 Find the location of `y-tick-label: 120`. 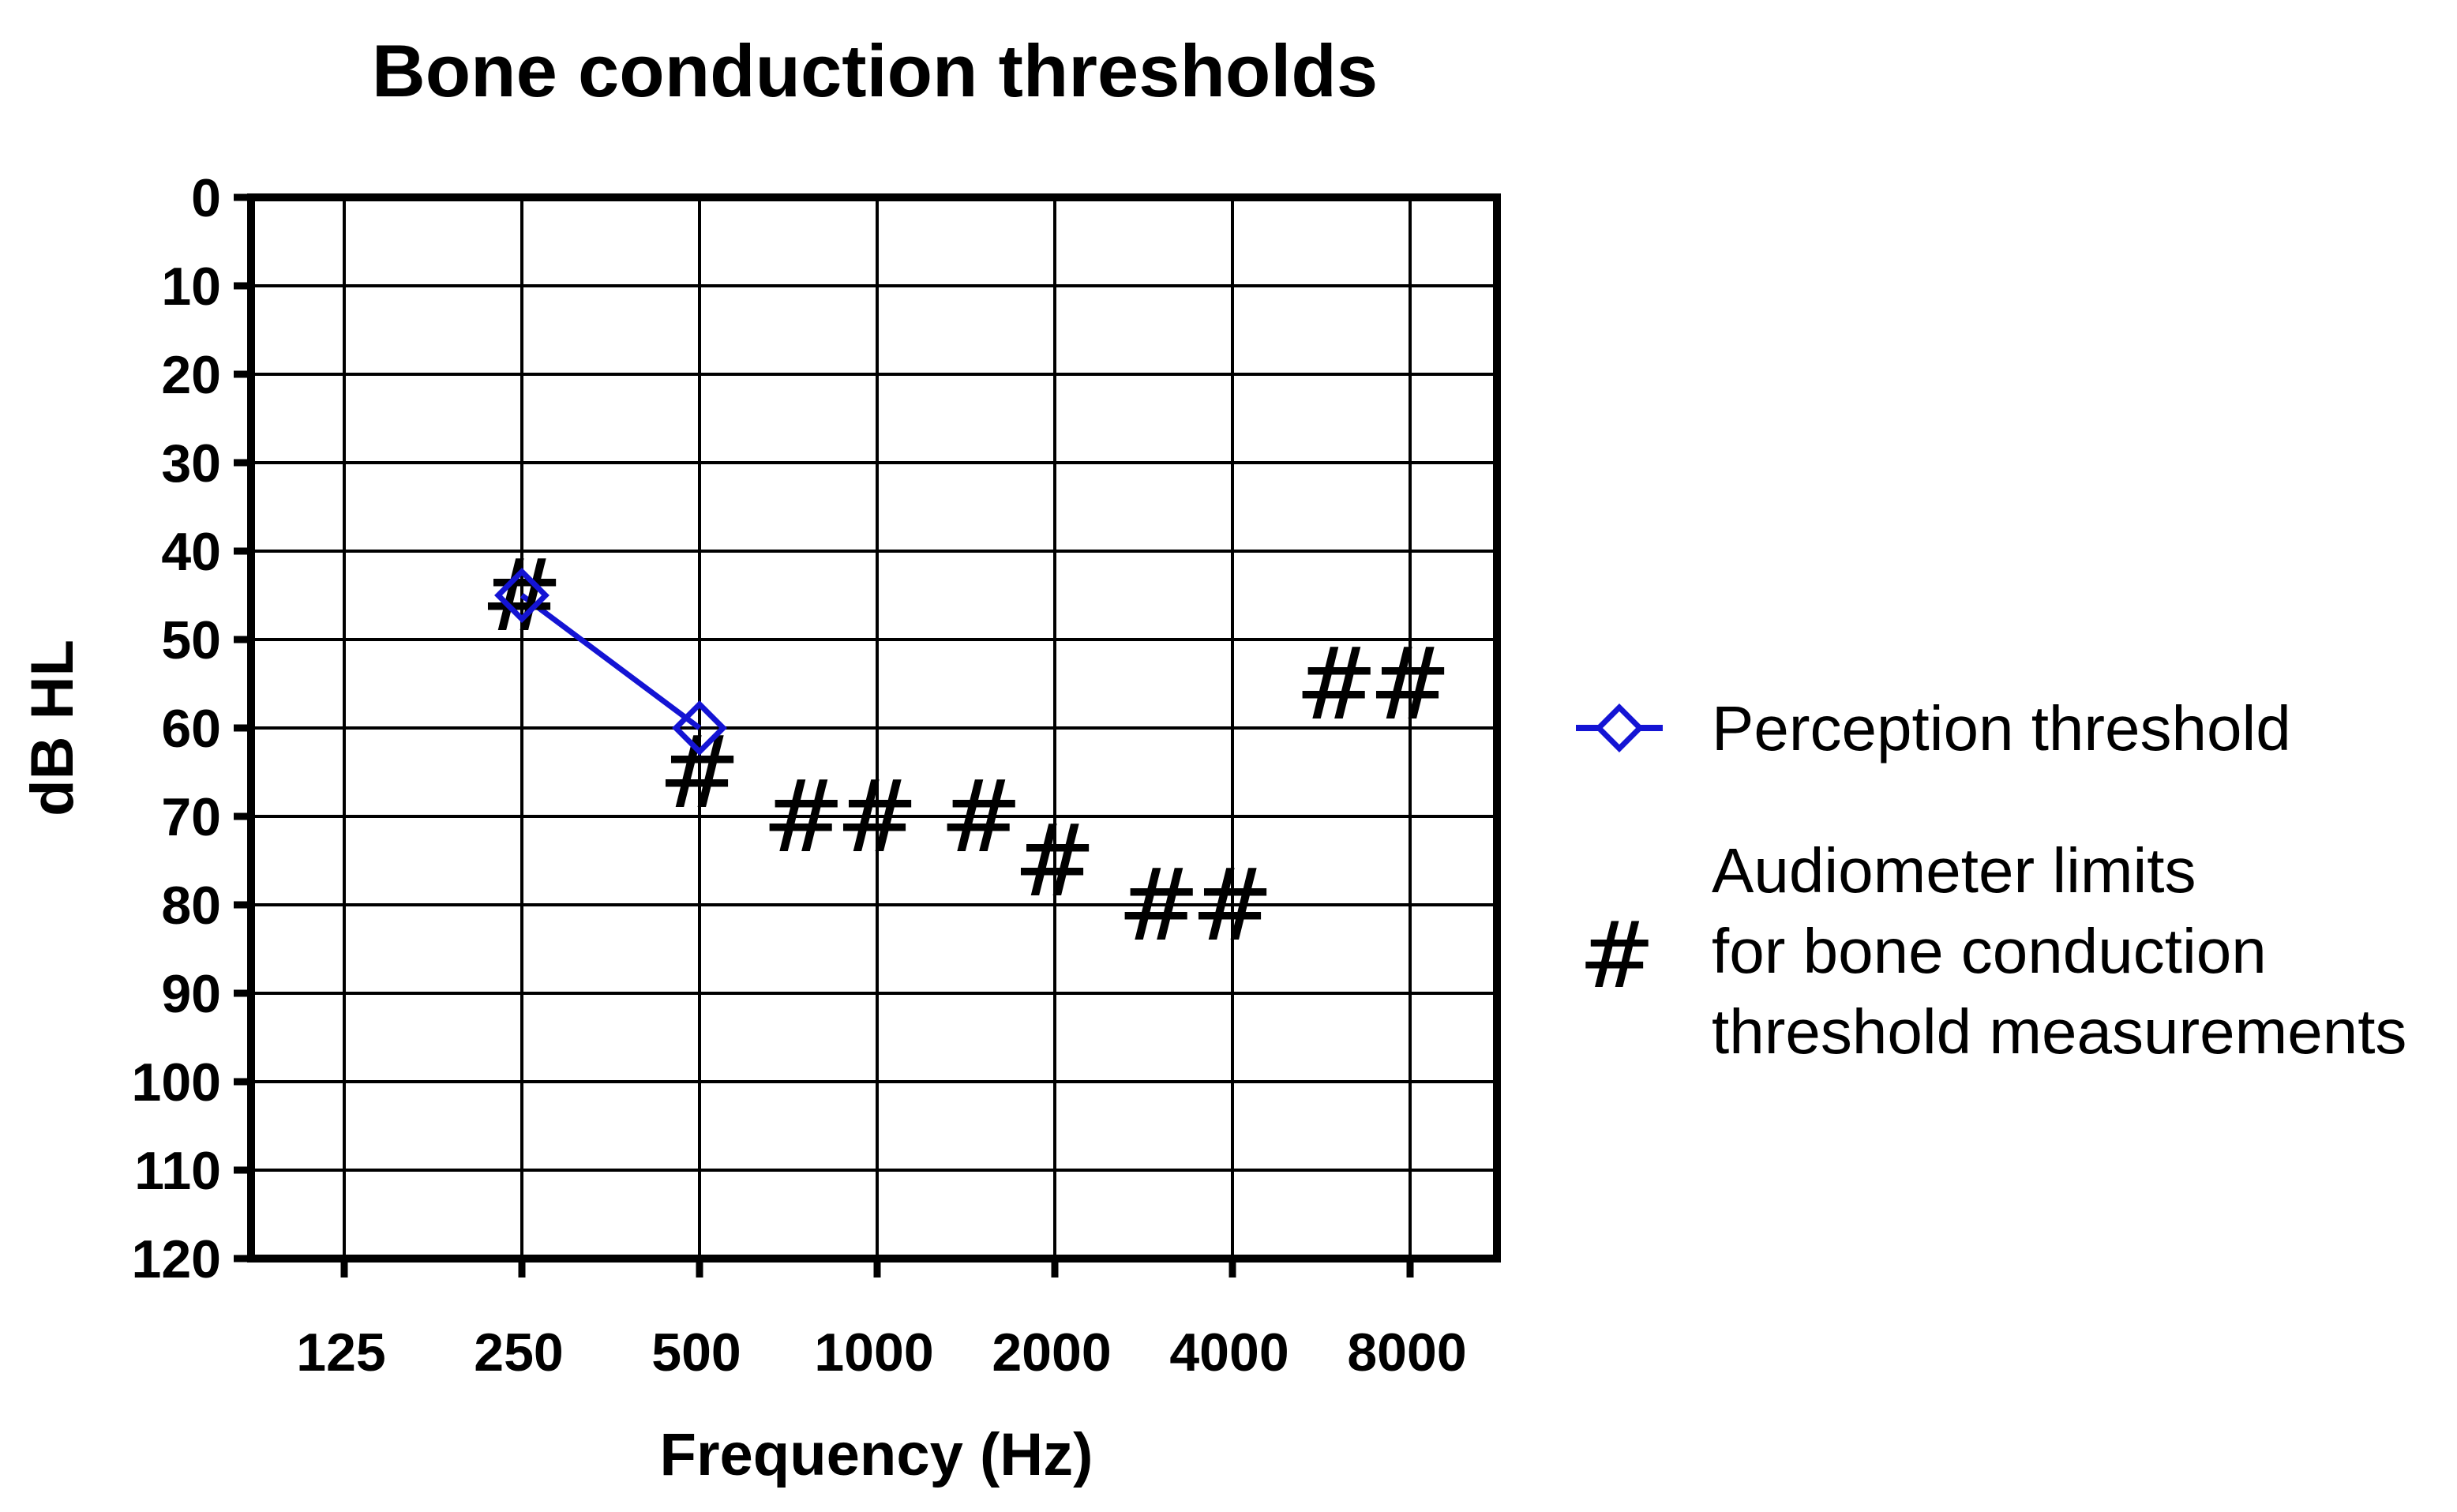

y-tick-label: 120 is located at coordinates (176, 1259).